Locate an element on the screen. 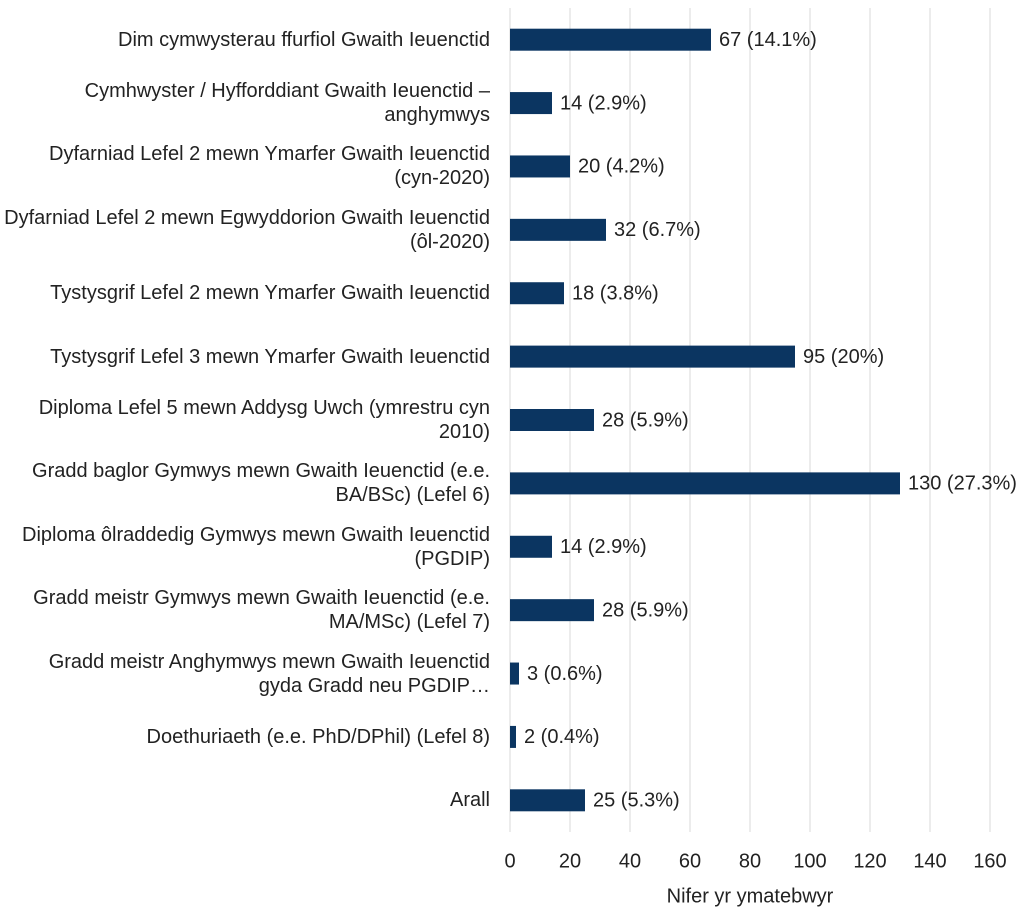 The image size is (1034, 914). data-label: 67 (14.1%) is located at coordinates (768, 40).